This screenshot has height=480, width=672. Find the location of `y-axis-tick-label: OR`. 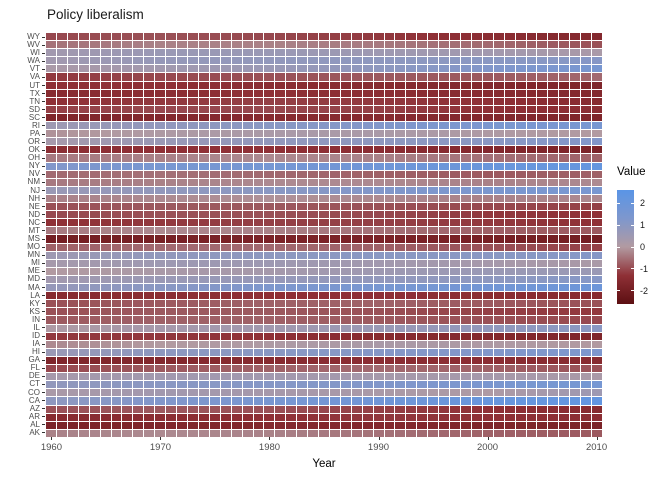

y-axis-tick-label: OR is located at coordinates (34, 142).